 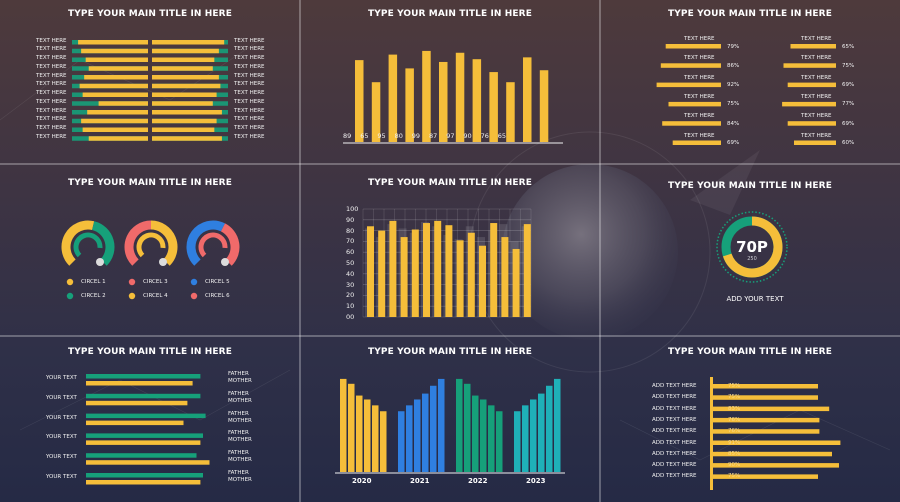 I want to click on p5-ytick: 70, so click(x=350, y=241).